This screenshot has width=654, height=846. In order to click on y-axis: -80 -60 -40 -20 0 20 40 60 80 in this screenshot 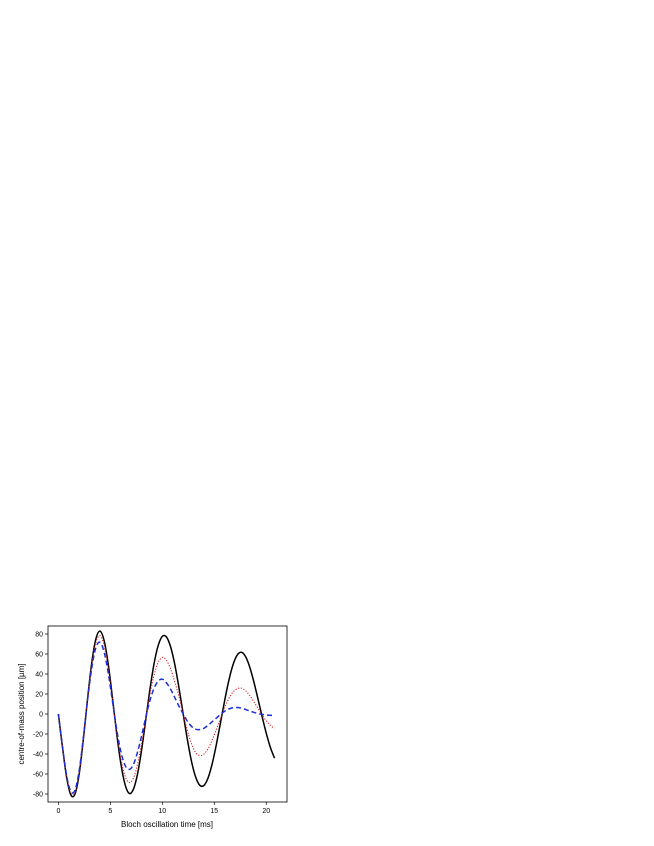, I will do `click(40, 715)`.